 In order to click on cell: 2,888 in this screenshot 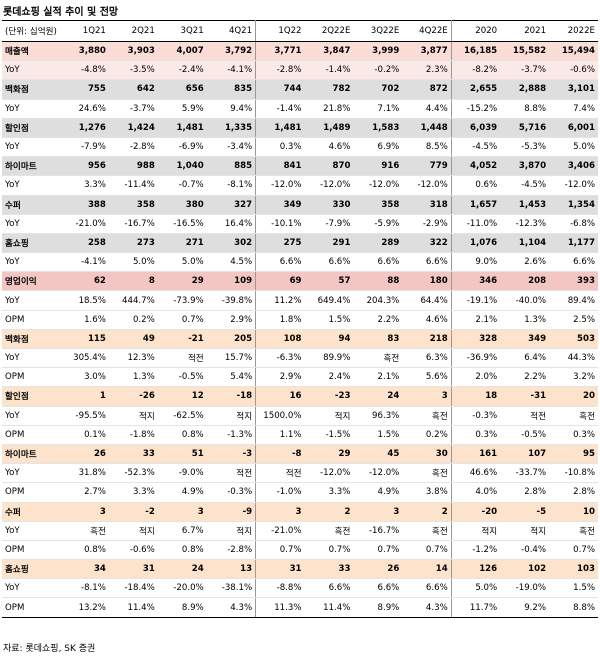, I will do `click(525, 89)`.